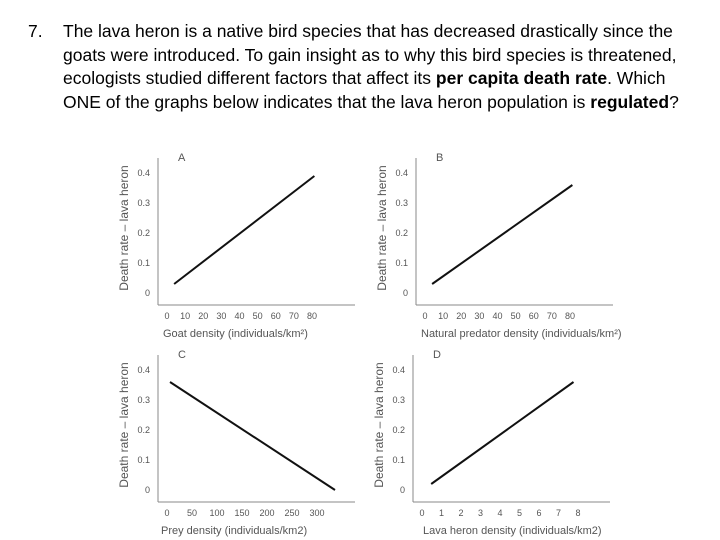 The image size is (720, 540). What do you see at coordinates (143, 430) in the screenshot?
I see `graph-c-y-tick: 0.2` at bounding box center [143, 430].